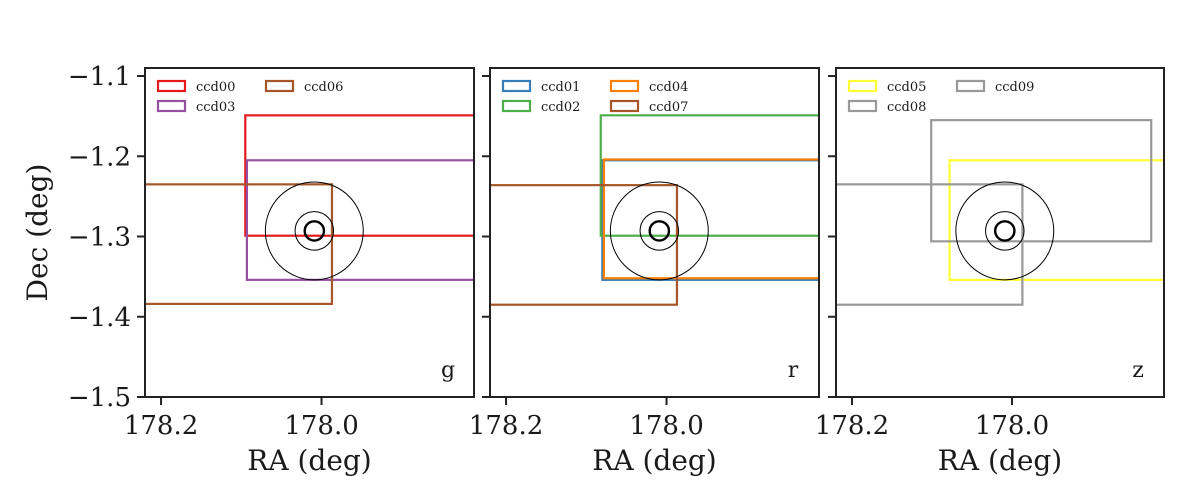 The image size is (1200, 500). What do you see at coordinates (99, 318) in the screenshot?
I see `y-tick-label: −1.4` at bounding box center [99, 318].